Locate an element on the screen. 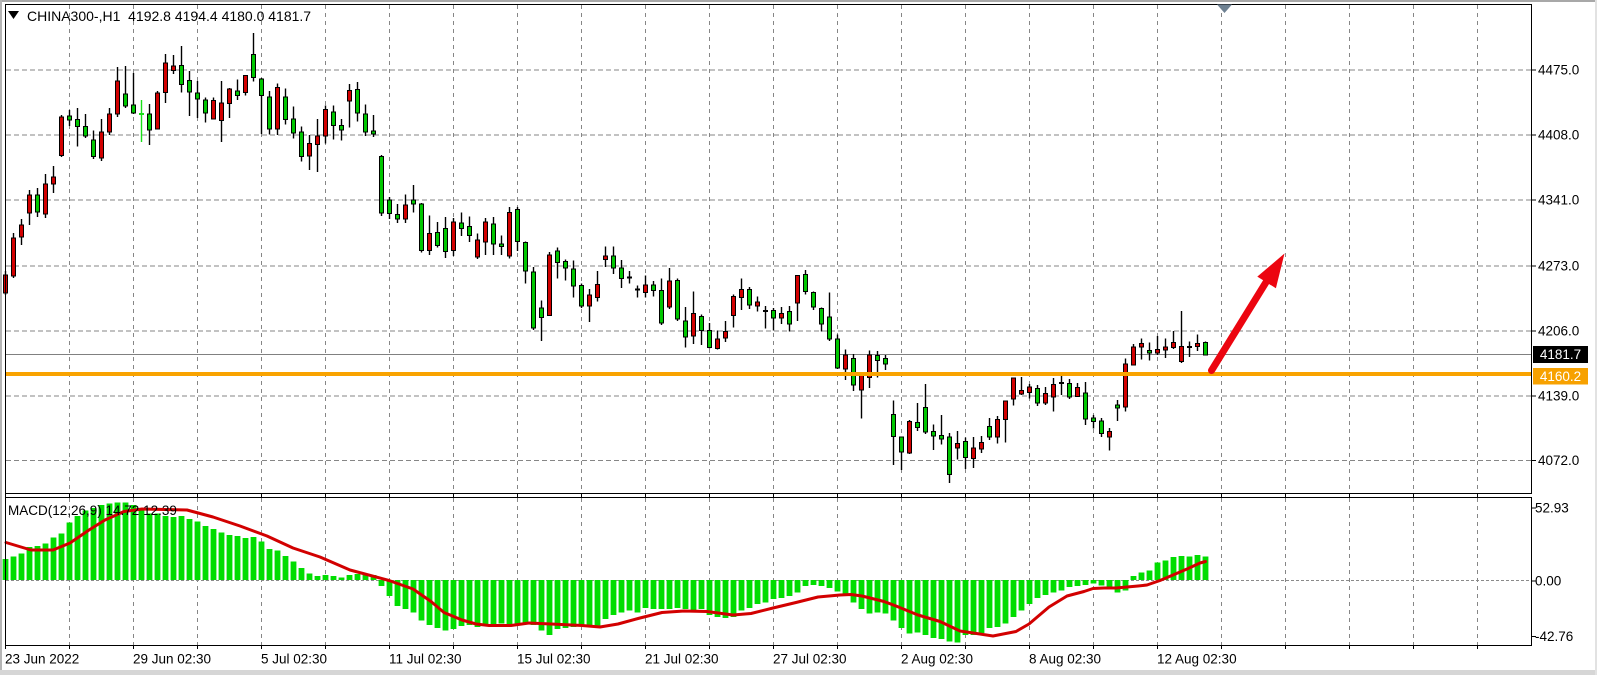 This screenshot has height=675, width=1597. svg-text: 4139.0 is located at coordinates (1558, 396).